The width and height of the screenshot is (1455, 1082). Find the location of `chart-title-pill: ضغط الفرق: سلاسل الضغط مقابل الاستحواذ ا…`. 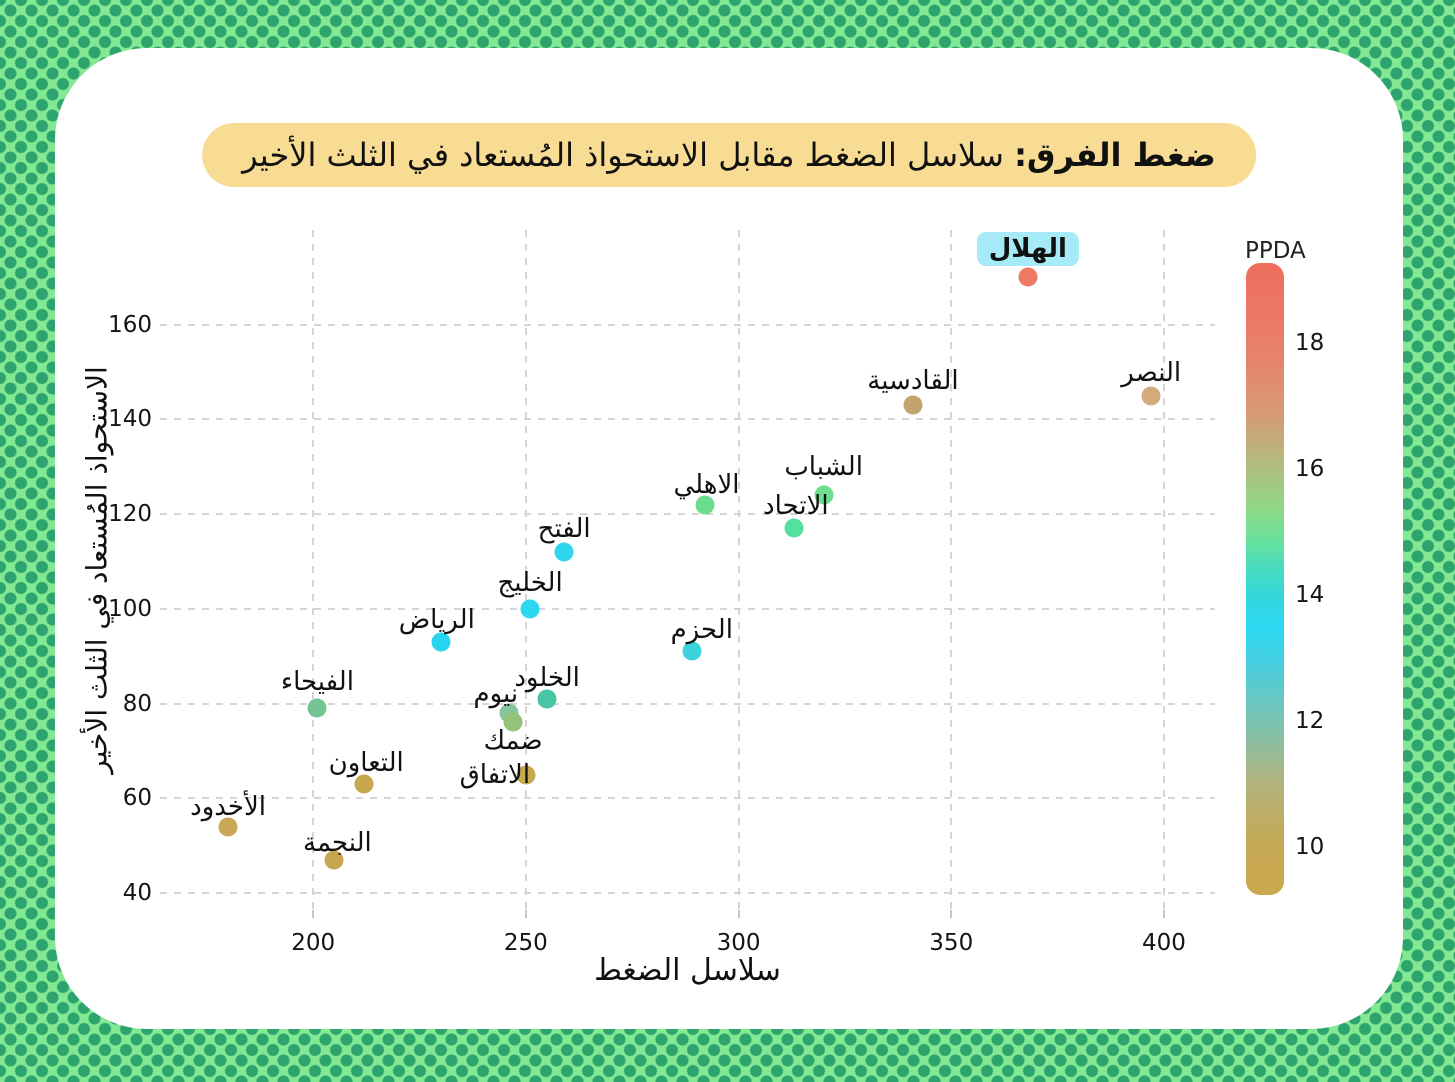

chart-title-pill: ضغط الفرق: سلاسل الضغط مقابل الاستحواذ ا… is located at coordinates (729, 155).